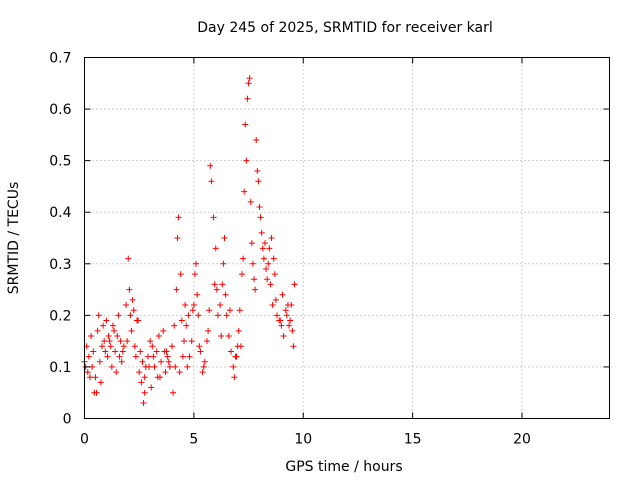  I want to click on x-axis-label: GPS time / hours, so click(343, 467).